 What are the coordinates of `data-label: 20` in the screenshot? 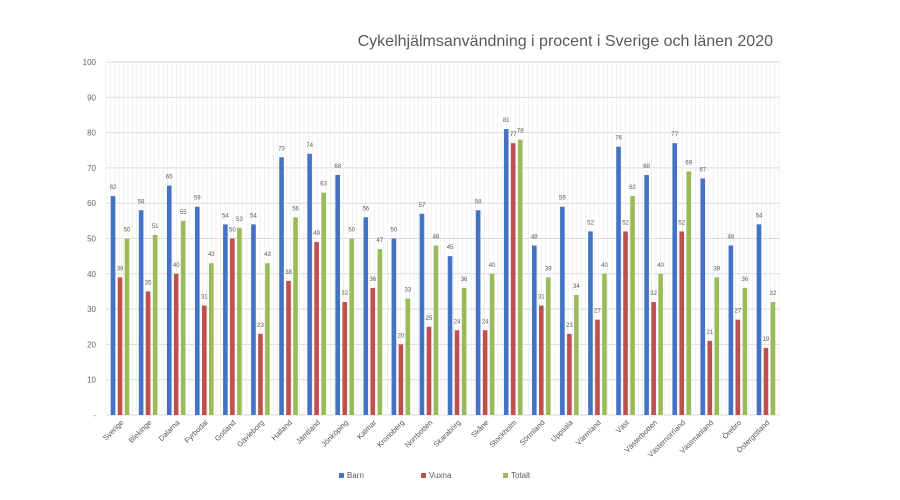 It's located at (401, 336).